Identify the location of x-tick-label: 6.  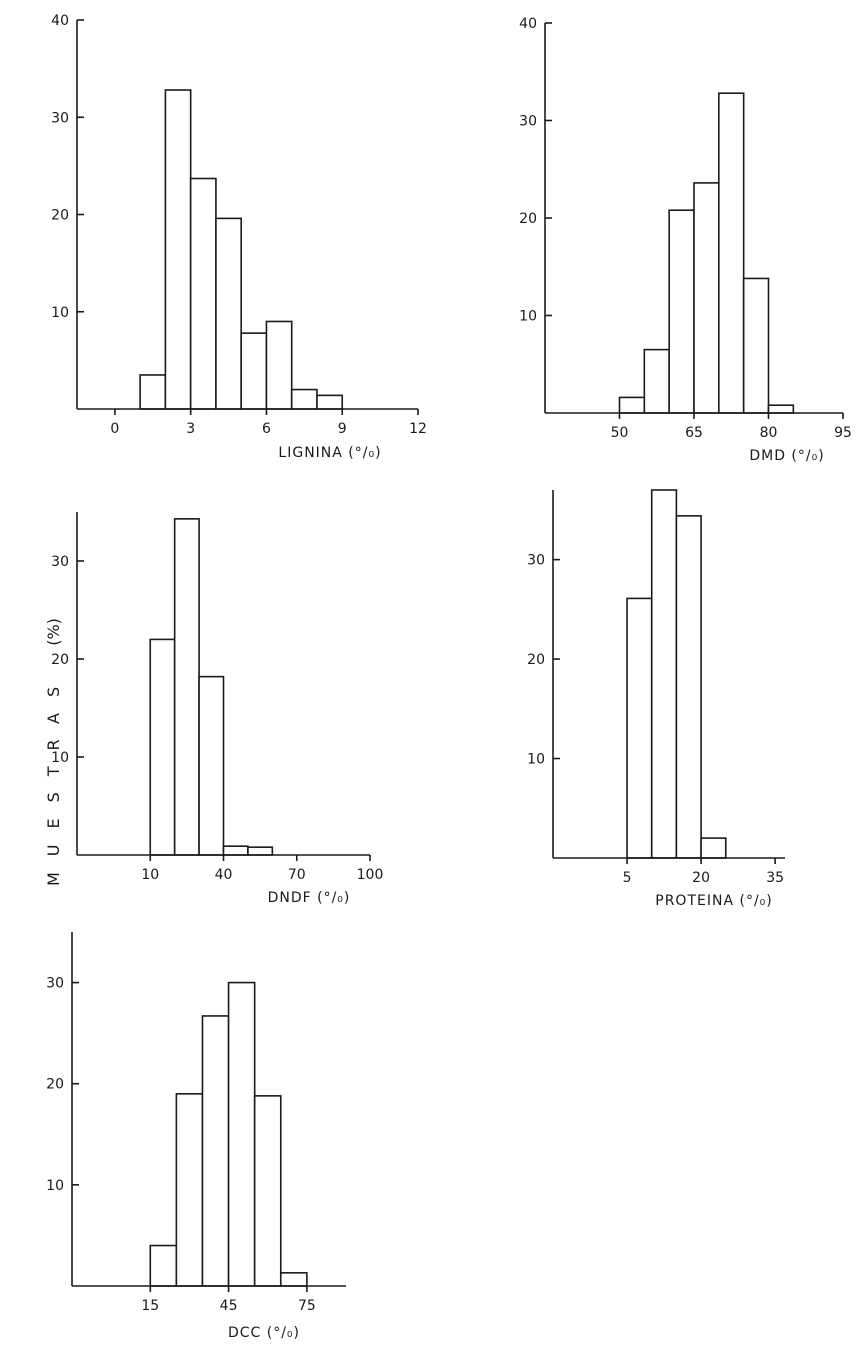
(266, 429).